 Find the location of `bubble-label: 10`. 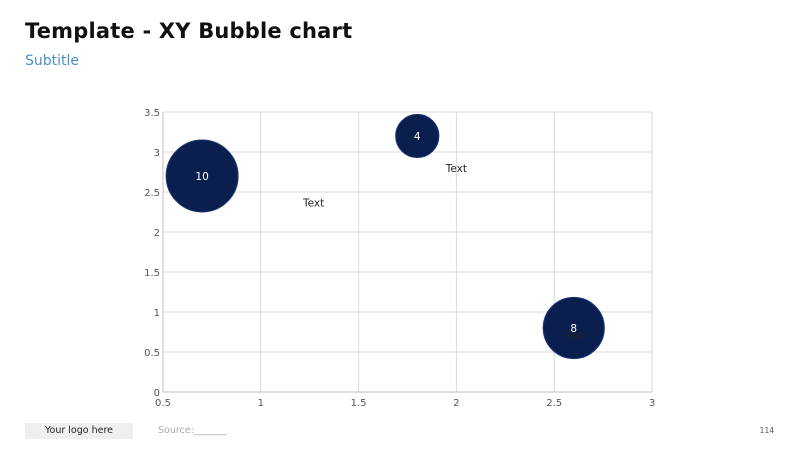

bubble-label: 10 is located at coordinates (201, 177).